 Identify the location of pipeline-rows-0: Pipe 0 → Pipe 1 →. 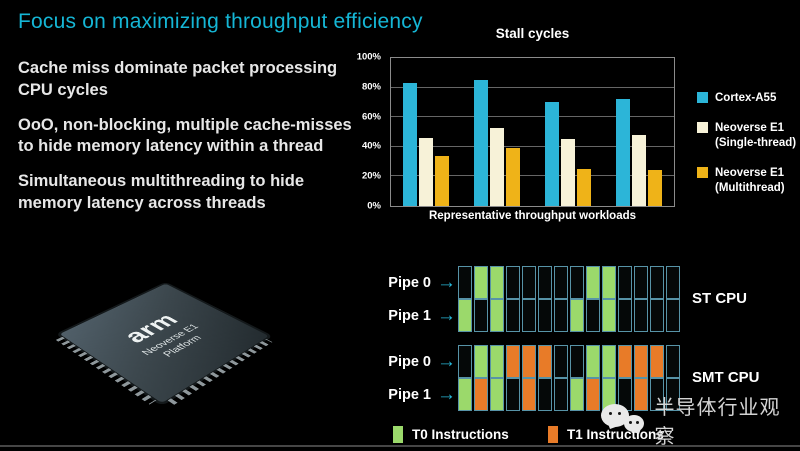
(417, 299).